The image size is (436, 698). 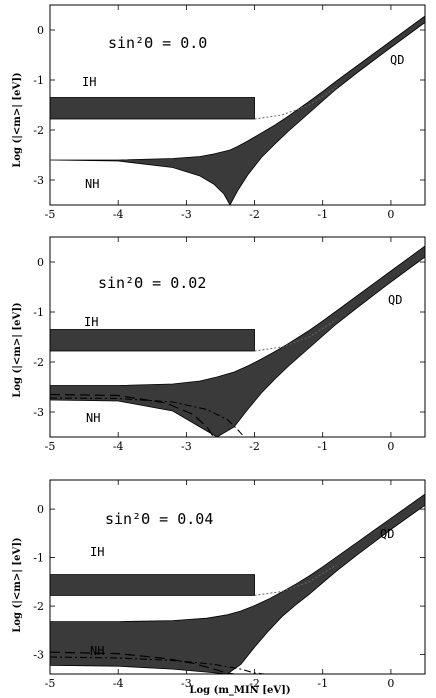 I want to click on panel-middle-dashed-curve, so click(x=132, y=415).